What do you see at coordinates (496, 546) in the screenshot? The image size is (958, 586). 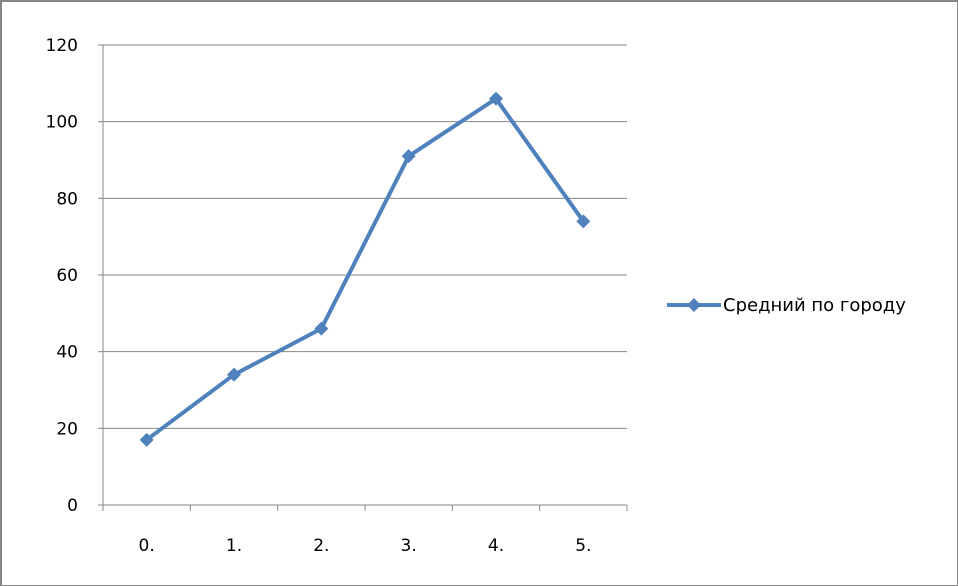 I see `x-tick-label: 4.` at bounding box center [496, 546].